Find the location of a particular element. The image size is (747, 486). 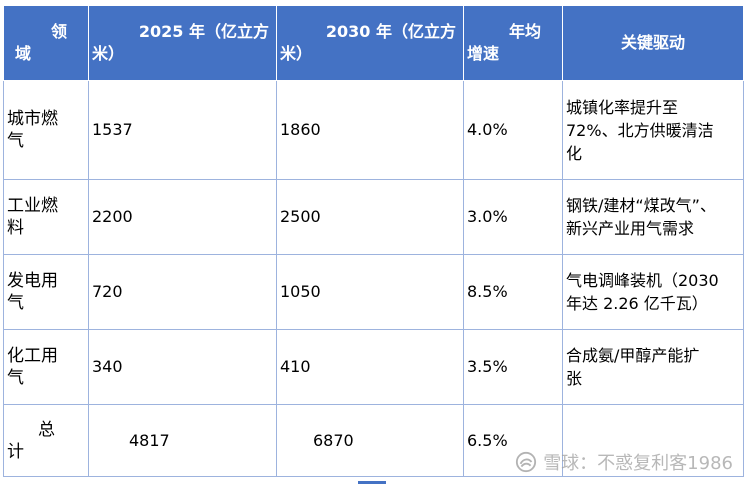

total-label: 总 计 is located at coordinates (46, 440).